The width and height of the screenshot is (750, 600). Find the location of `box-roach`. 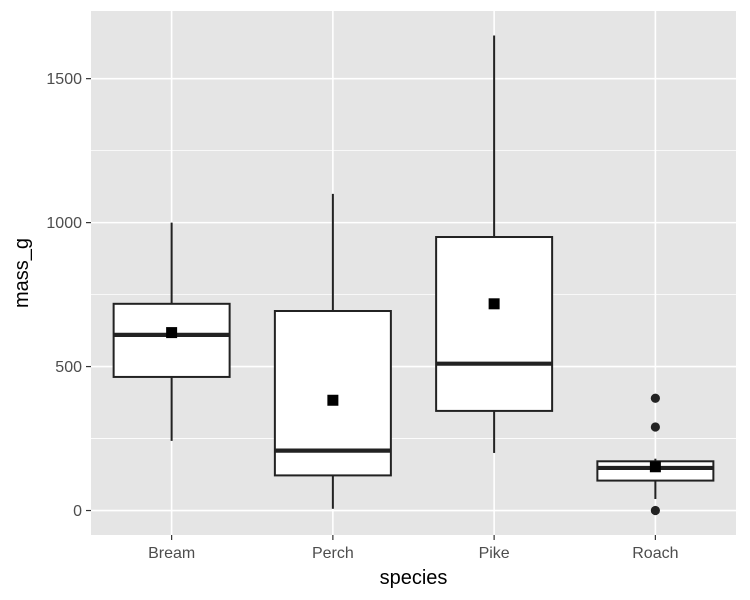

box-roach is located at coordinates (655, 454).